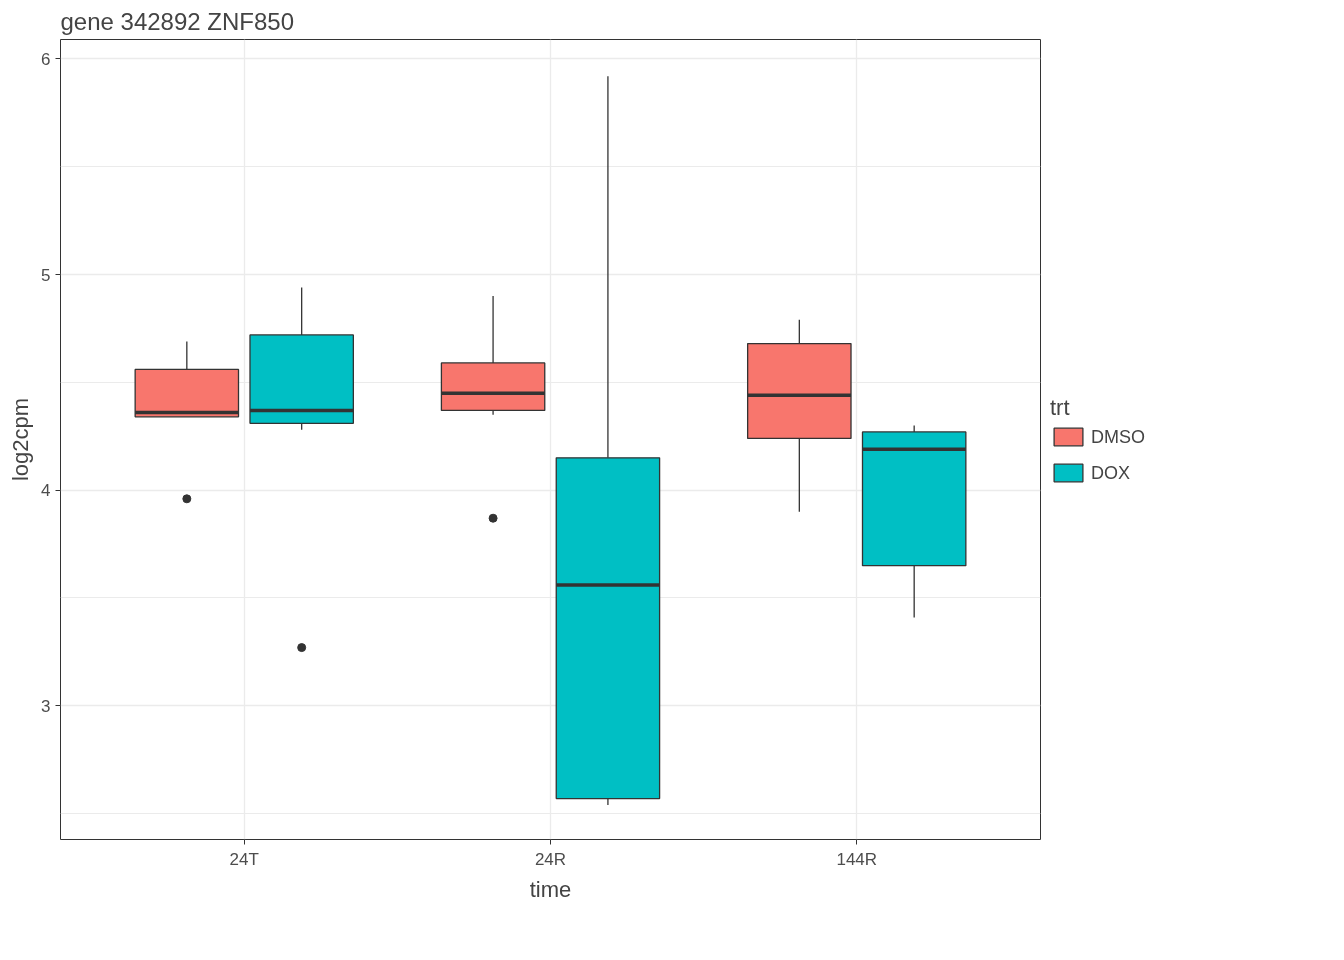 The height and width of the screenshot is (960, 1344). Describe the element at coordinates (1111, 472) in the screenshot. I see `legend-label: DOX` at that location.